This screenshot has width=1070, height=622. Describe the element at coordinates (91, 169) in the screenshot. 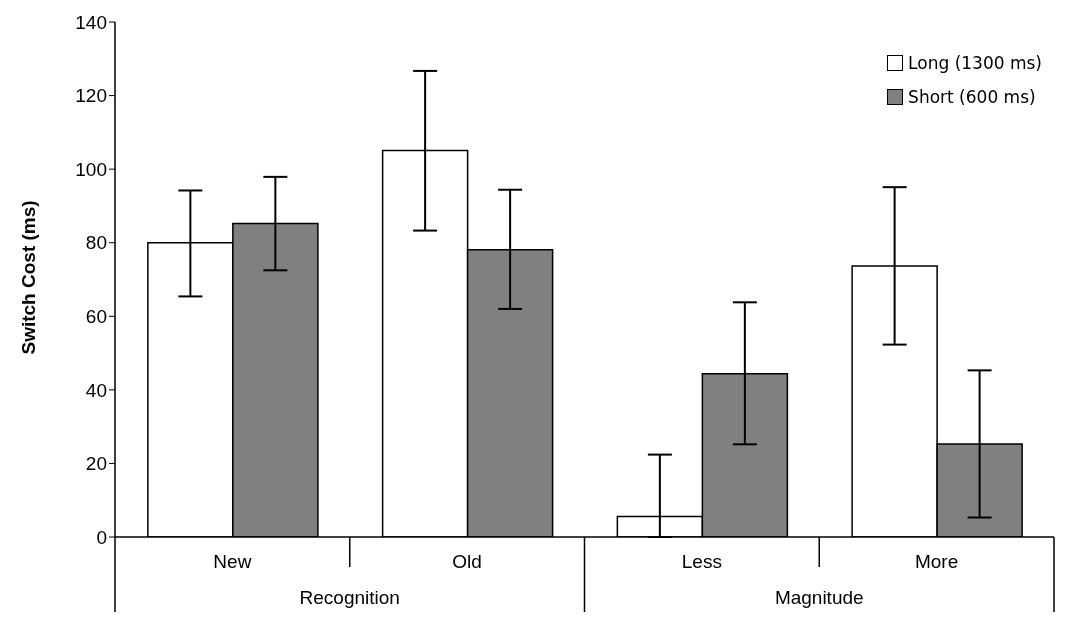

I see `y-tick-label: 100` at that location.